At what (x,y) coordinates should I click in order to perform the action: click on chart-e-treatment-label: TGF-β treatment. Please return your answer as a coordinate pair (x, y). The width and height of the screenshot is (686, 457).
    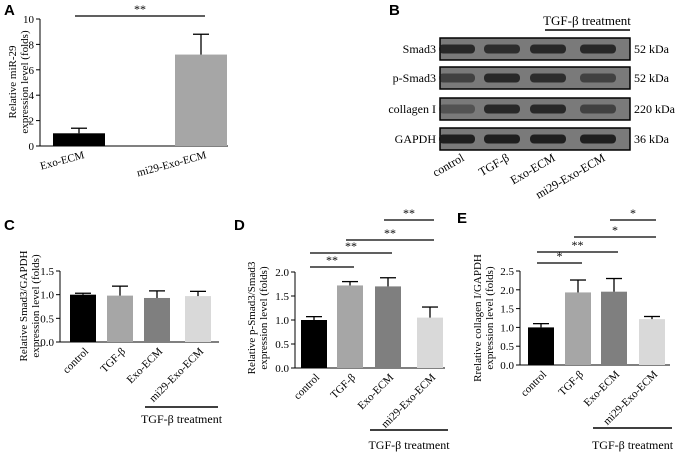
    Looking at the image, I should click on (633, 445).